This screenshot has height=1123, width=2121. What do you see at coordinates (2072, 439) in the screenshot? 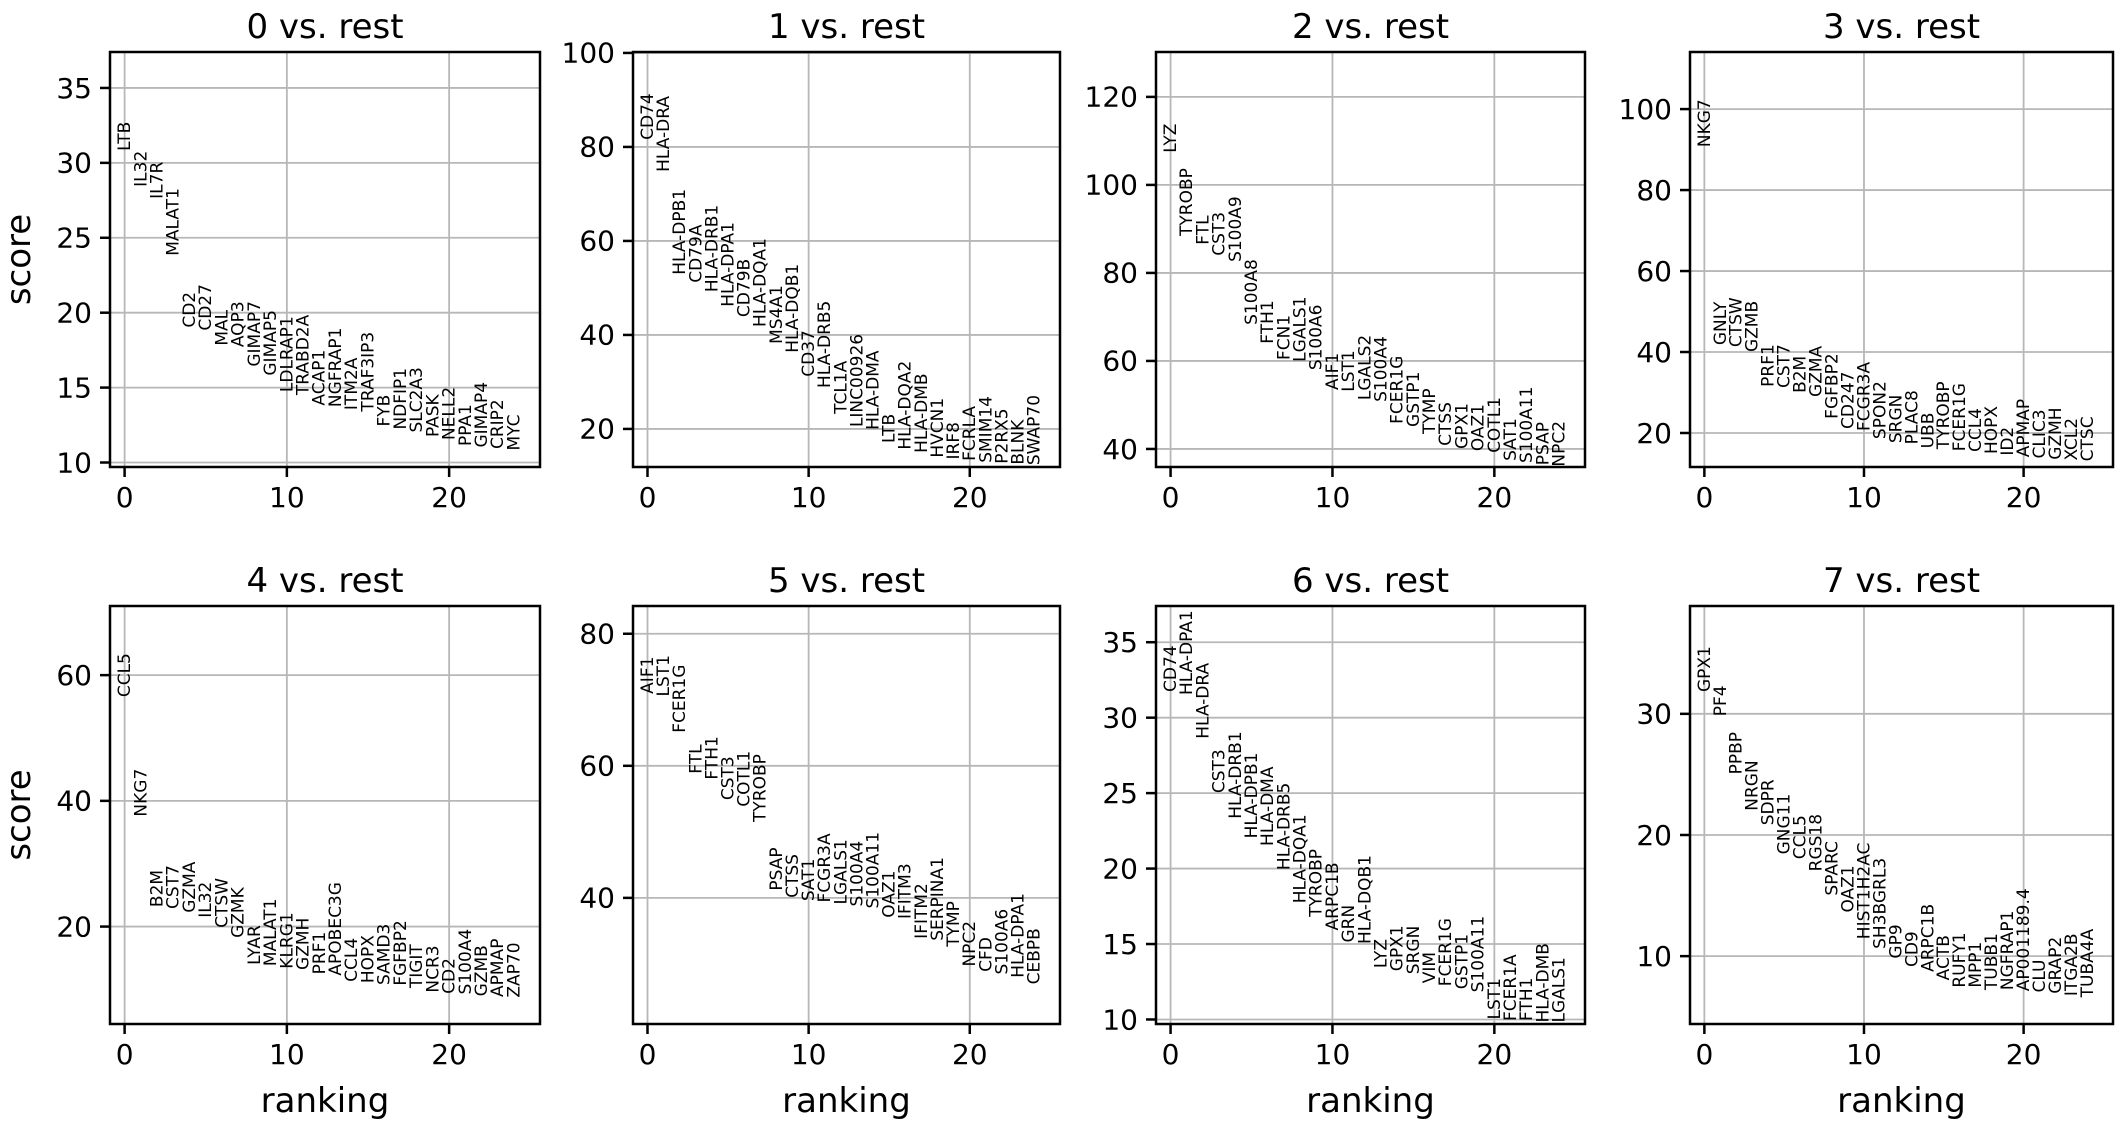
I see `gene-label: XCL2` at bounding box center [2072, 439].